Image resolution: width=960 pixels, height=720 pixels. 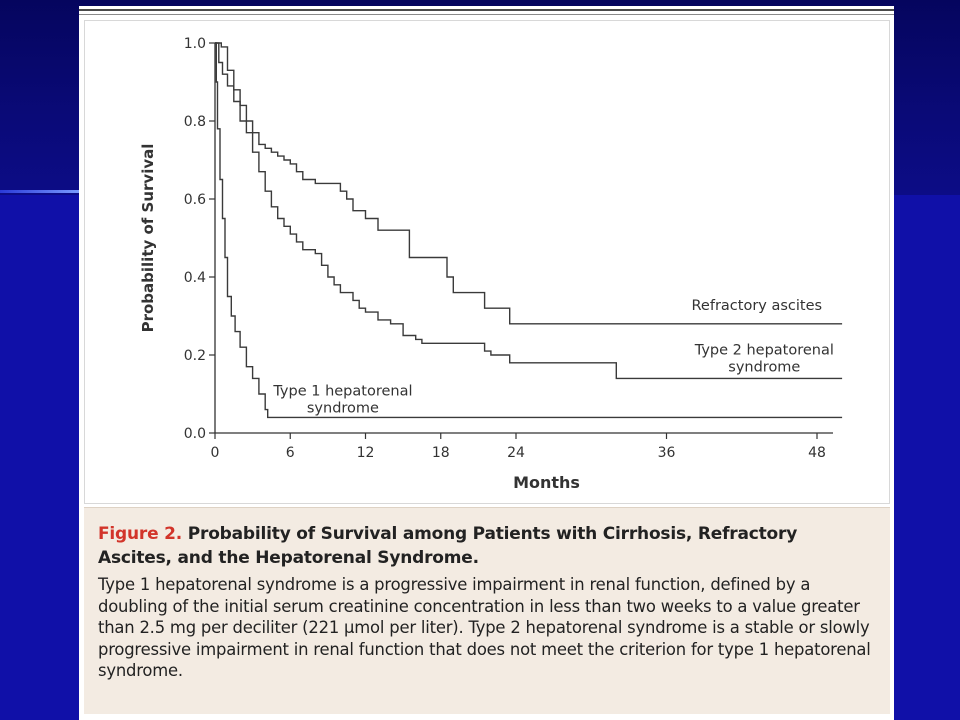 What do you see at coordinates (195, 122) in the screenshot?
I see `y-tick-label: 0.8` at bounding box center [195, 122].